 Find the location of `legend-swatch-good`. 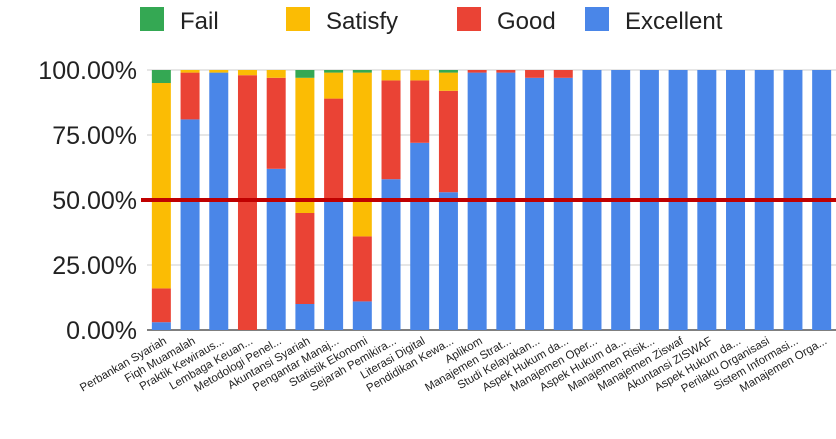

legend-swatch-good is located at coordinates (469, 19).